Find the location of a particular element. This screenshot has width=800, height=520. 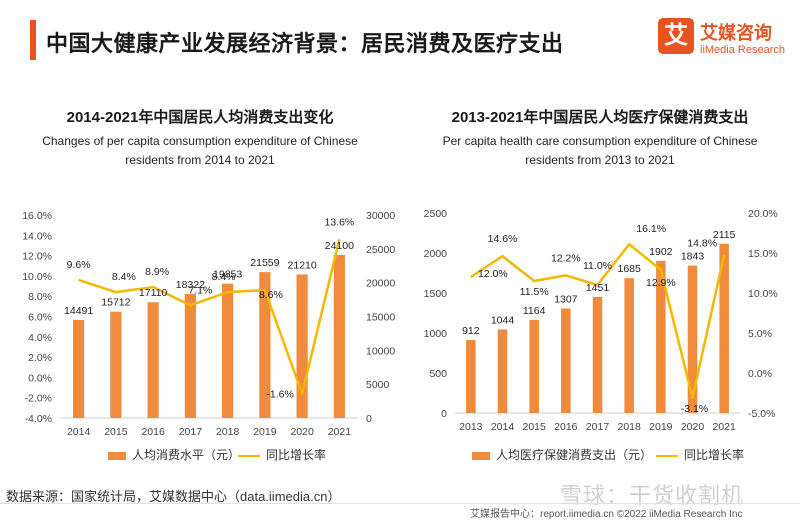

bar-value-label: 1843 is located at coordinates (693, 257).